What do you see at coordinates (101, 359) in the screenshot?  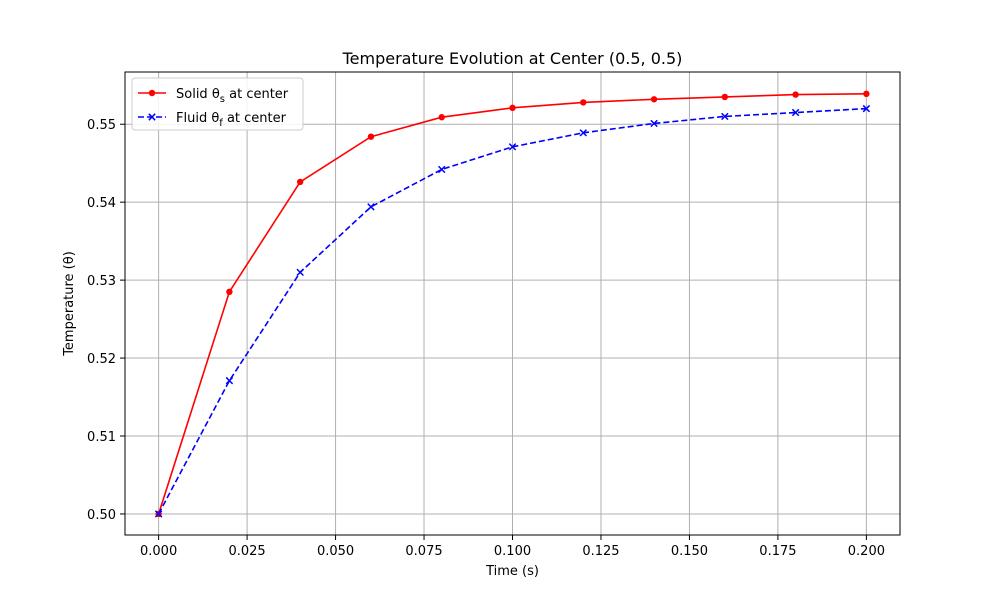 I see `y-tick-label: 0.52` at bounding box center [101, 359].